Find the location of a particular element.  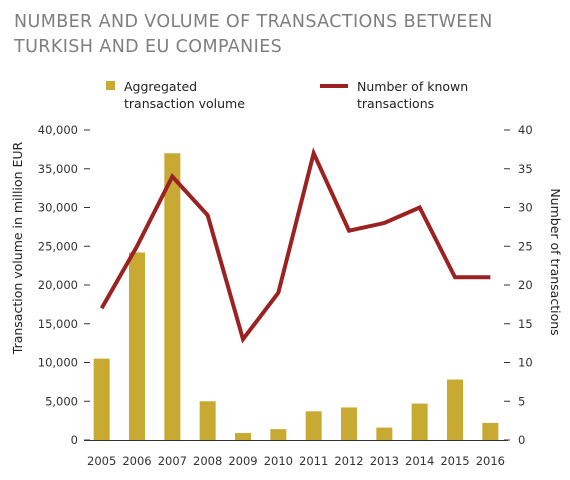

legend-bar-label: Aggregated is located at coordinates (160, 86).